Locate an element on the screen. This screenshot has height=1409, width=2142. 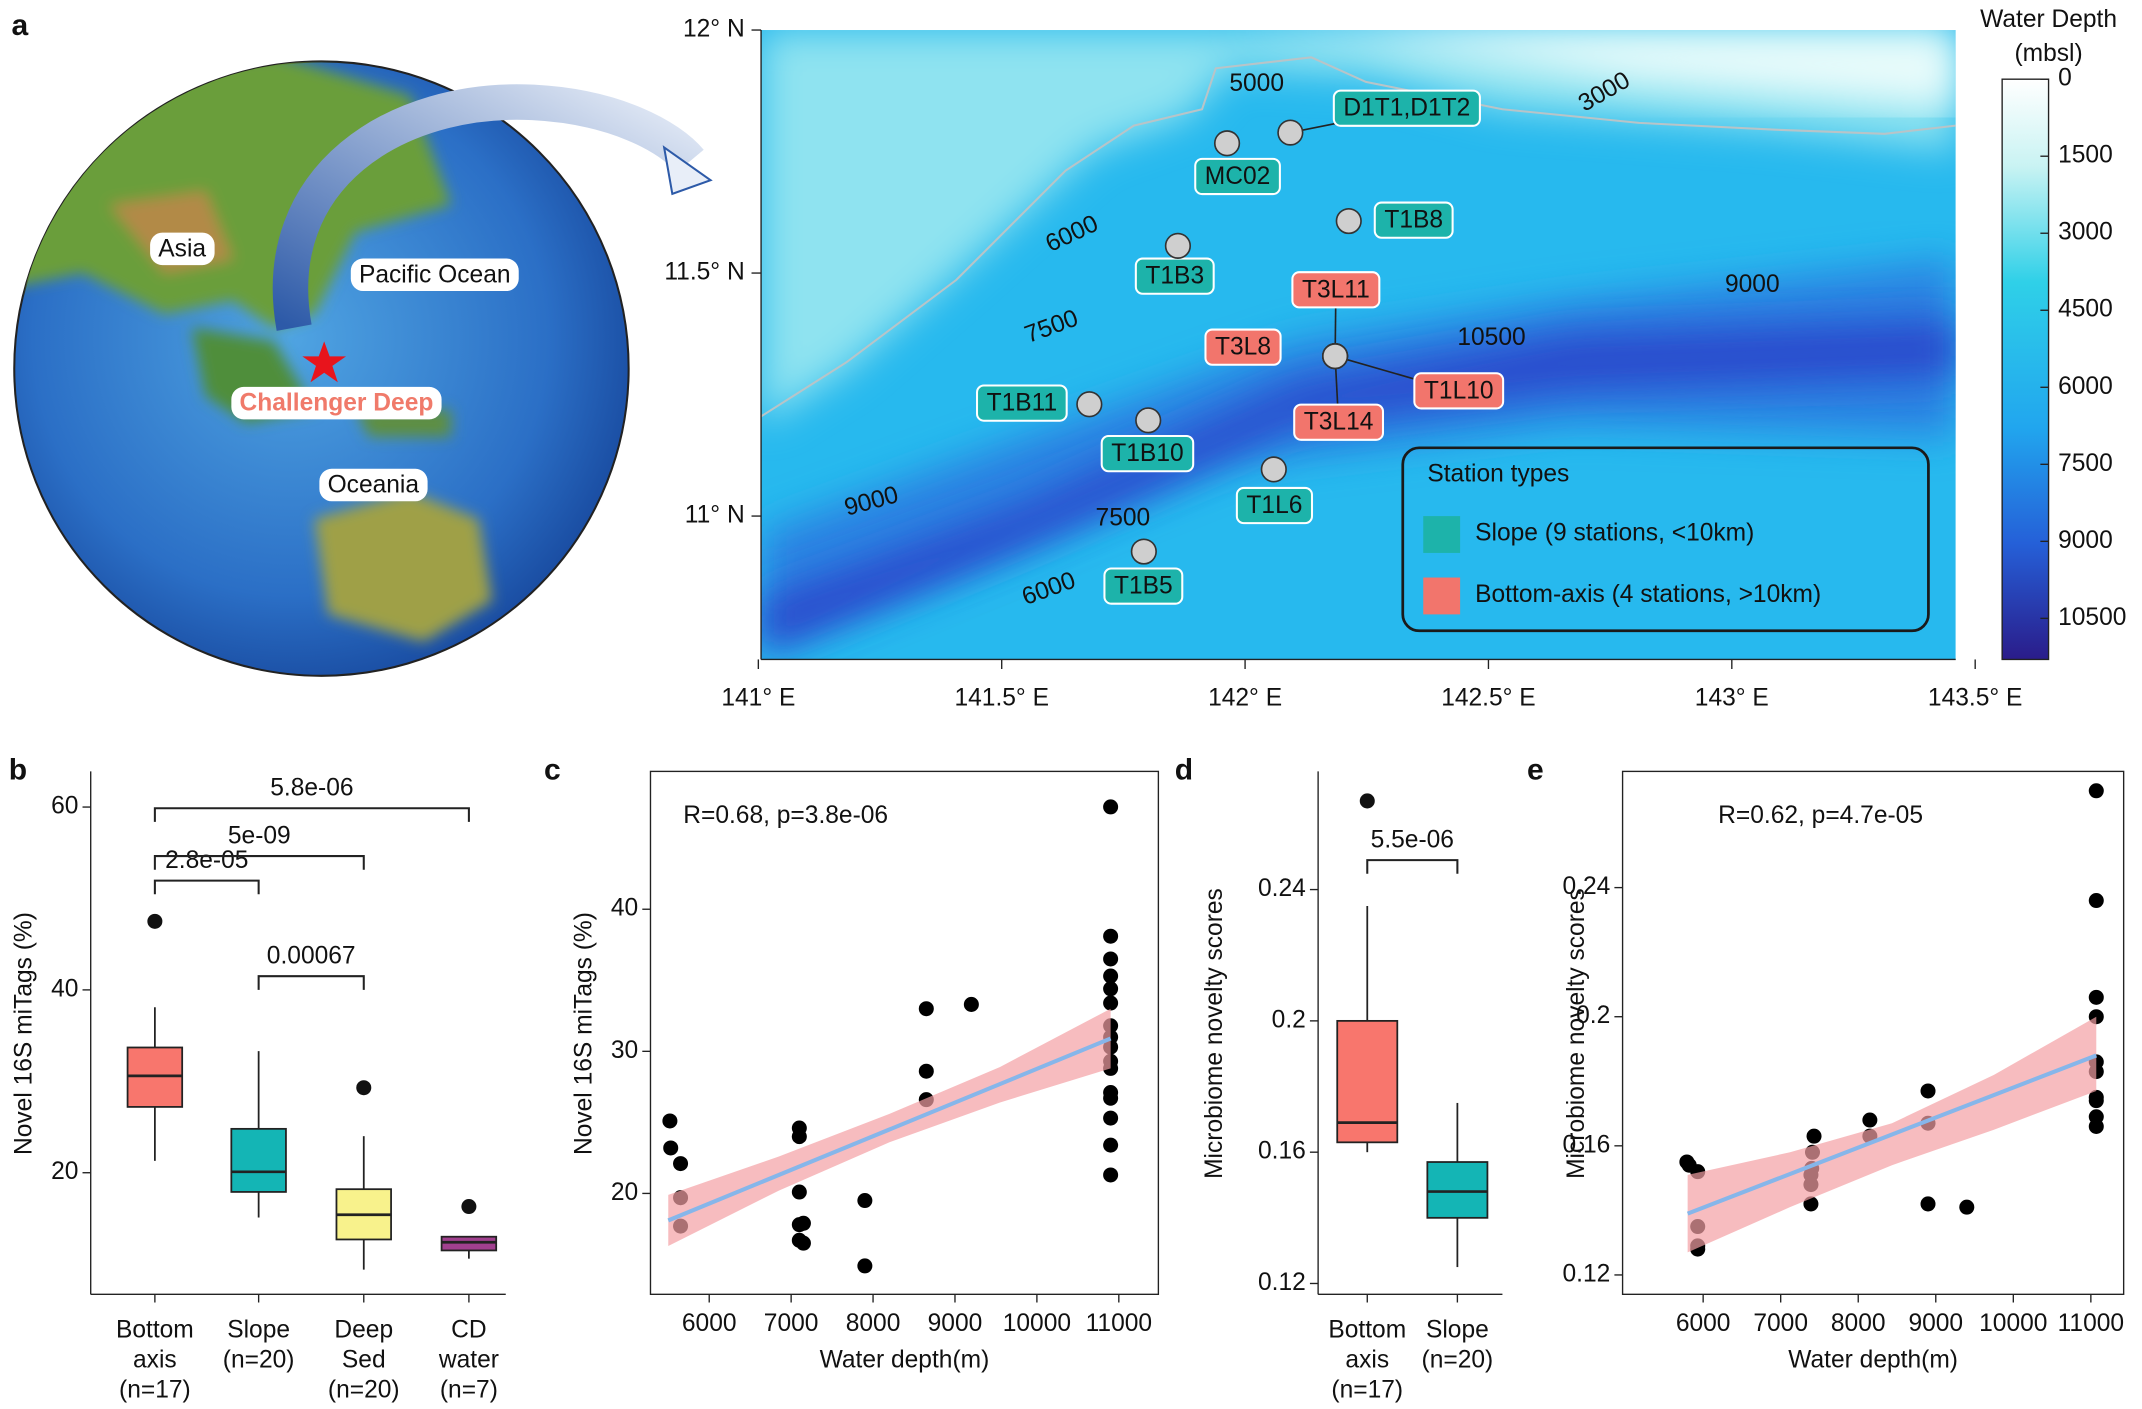
significance-label: 5.8e-06 is located at coordinates (311, 788).